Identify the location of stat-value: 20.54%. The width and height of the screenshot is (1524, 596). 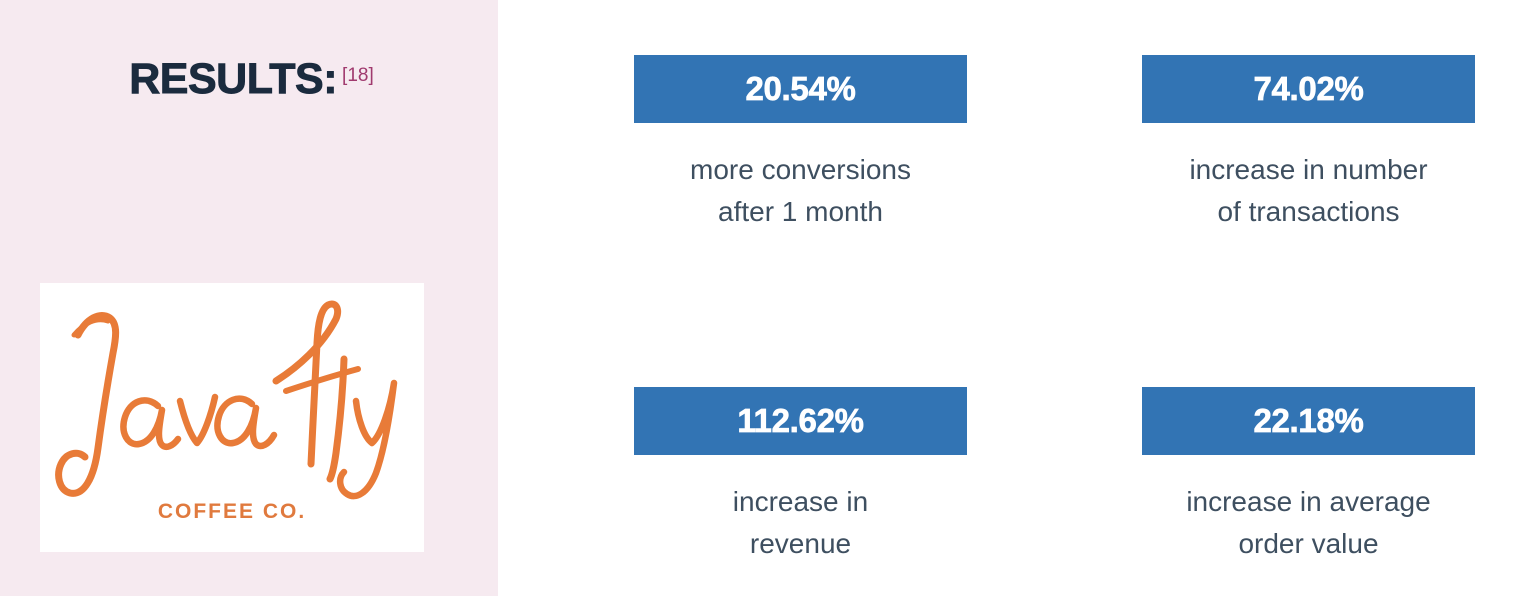
(800, 89).